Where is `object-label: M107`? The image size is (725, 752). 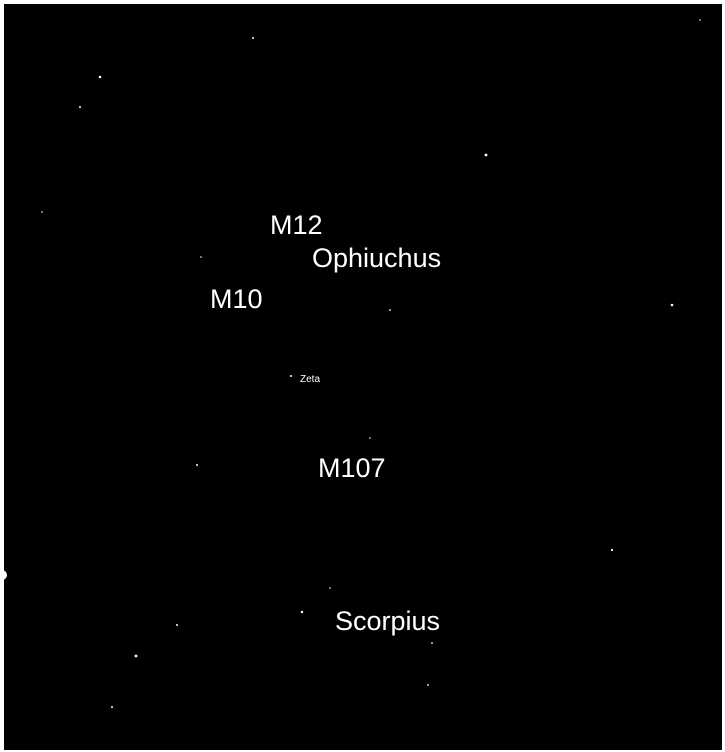 object-label: M107 is located at coordinates (352, 468).